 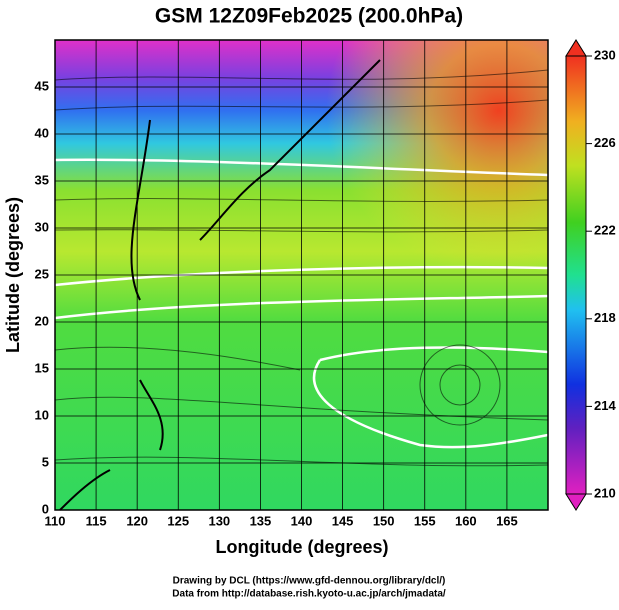 What do you see at coordinates (261, 520) in the screenshot?
I see `x-tick-label: 135` at bounding box center [261, 520].